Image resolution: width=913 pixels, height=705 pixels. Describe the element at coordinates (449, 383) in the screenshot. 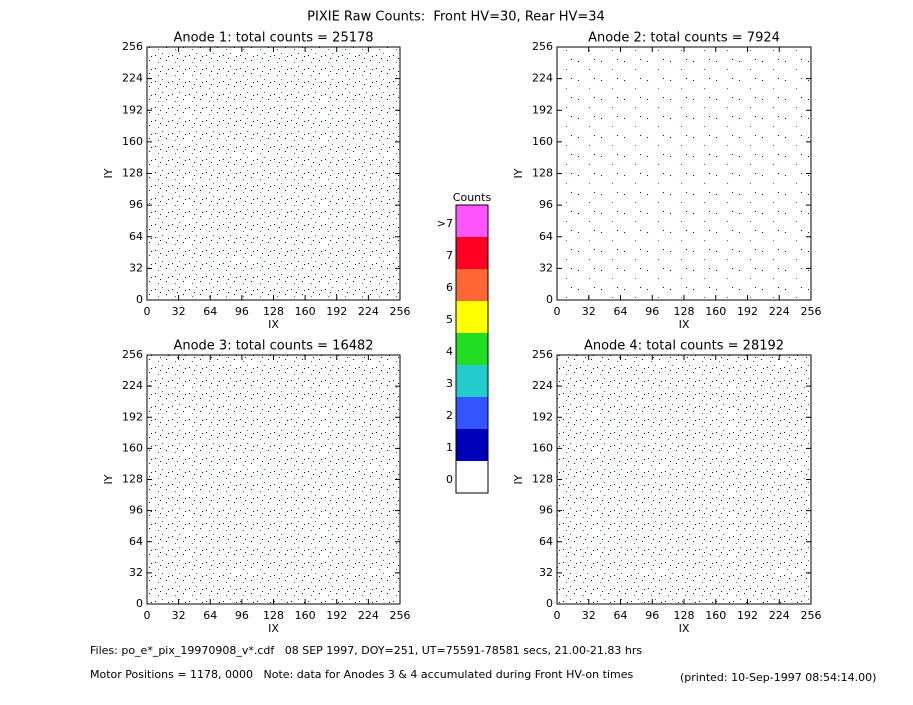

I see `colorbar-label: 3` at that location.